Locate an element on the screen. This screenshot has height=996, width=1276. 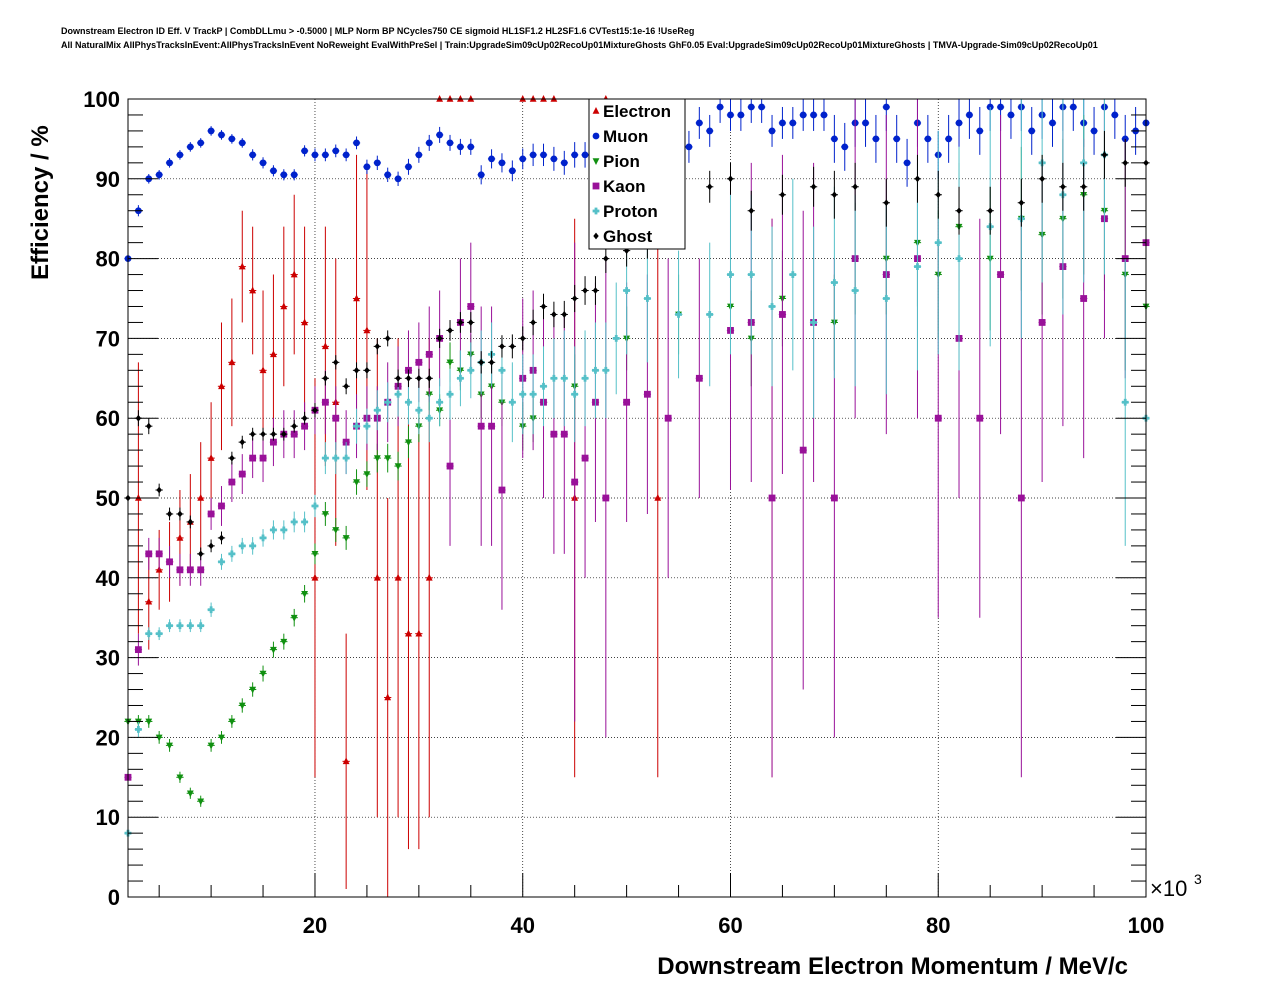
legend-marker-kaon is located at coordinates (596, 186).